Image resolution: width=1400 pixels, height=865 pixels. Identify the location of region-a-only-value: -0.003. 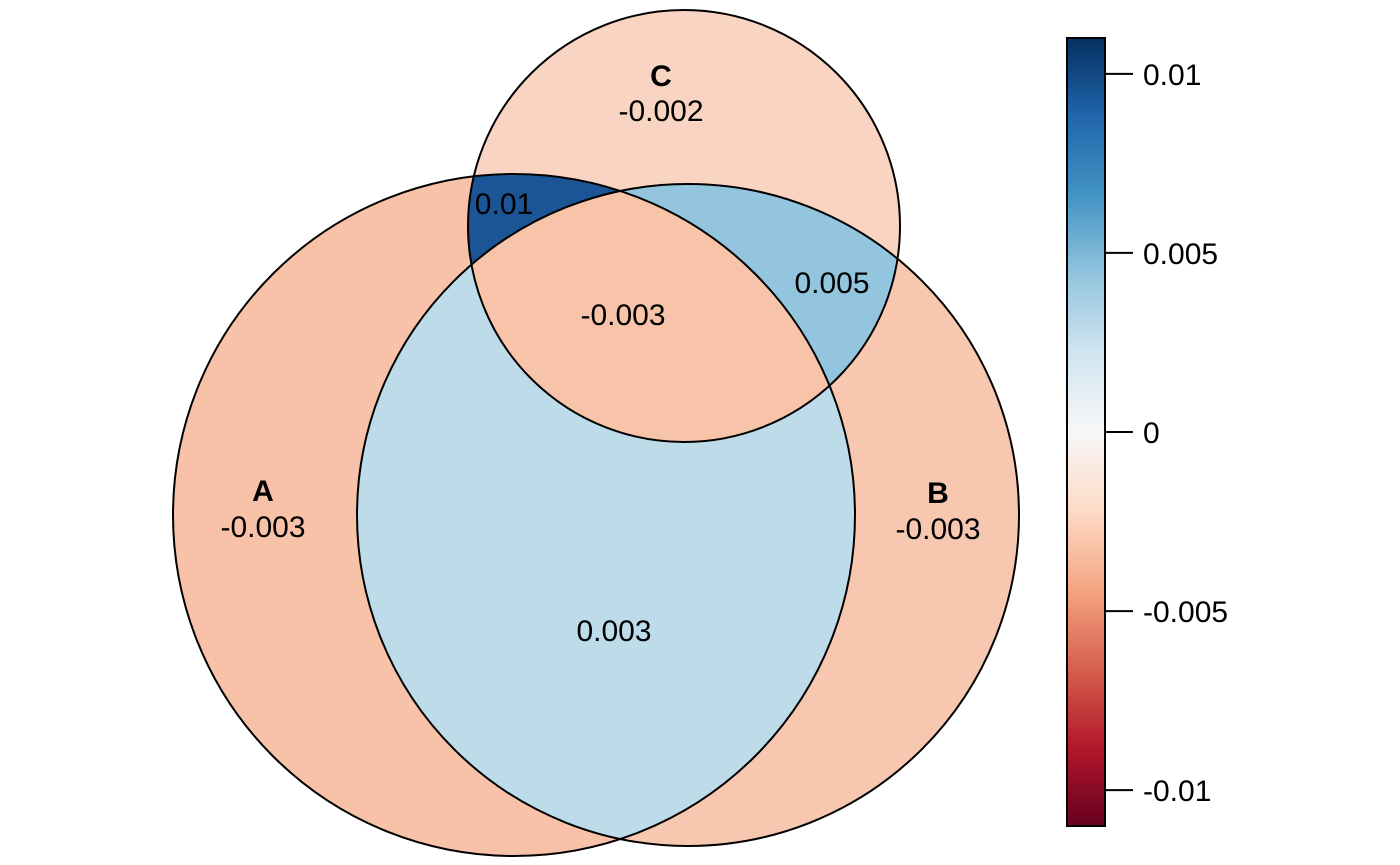
(262, 527).